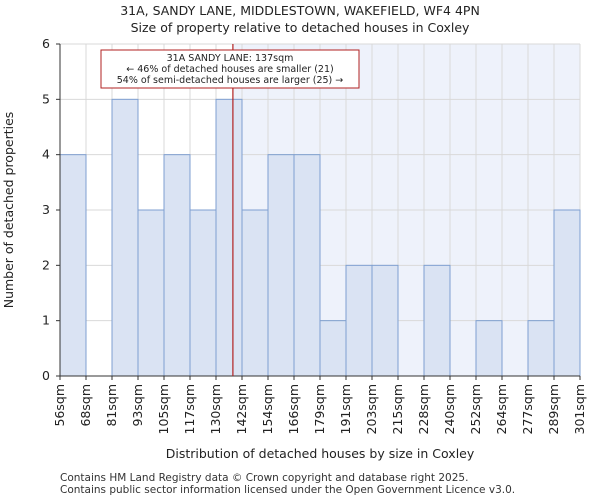 This screenshot has height=500, width=600. I want to click on x-tick-label: 166sqm, so click(293, 409).